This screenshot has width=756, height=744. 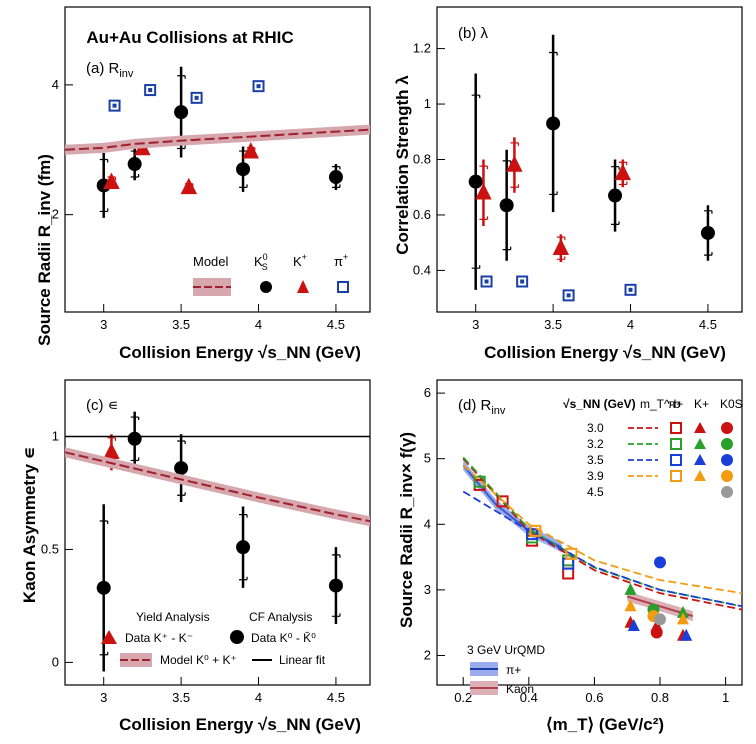 I want to click on y-tick-label: 0, so click(x=55, y=661).